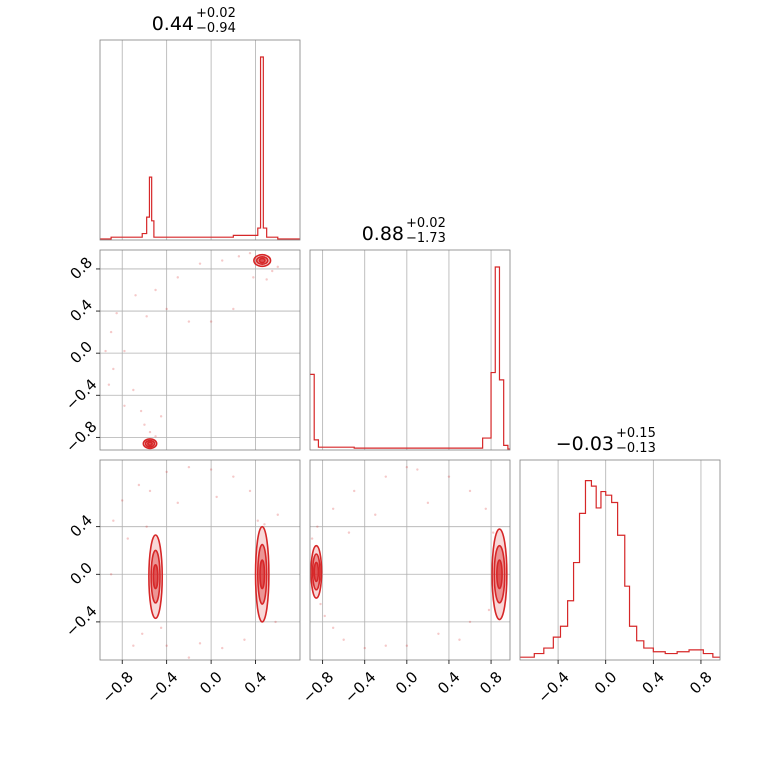 The image size is (760, 760). I want to click on y-tick-label: −0.8, so click(81, 436).